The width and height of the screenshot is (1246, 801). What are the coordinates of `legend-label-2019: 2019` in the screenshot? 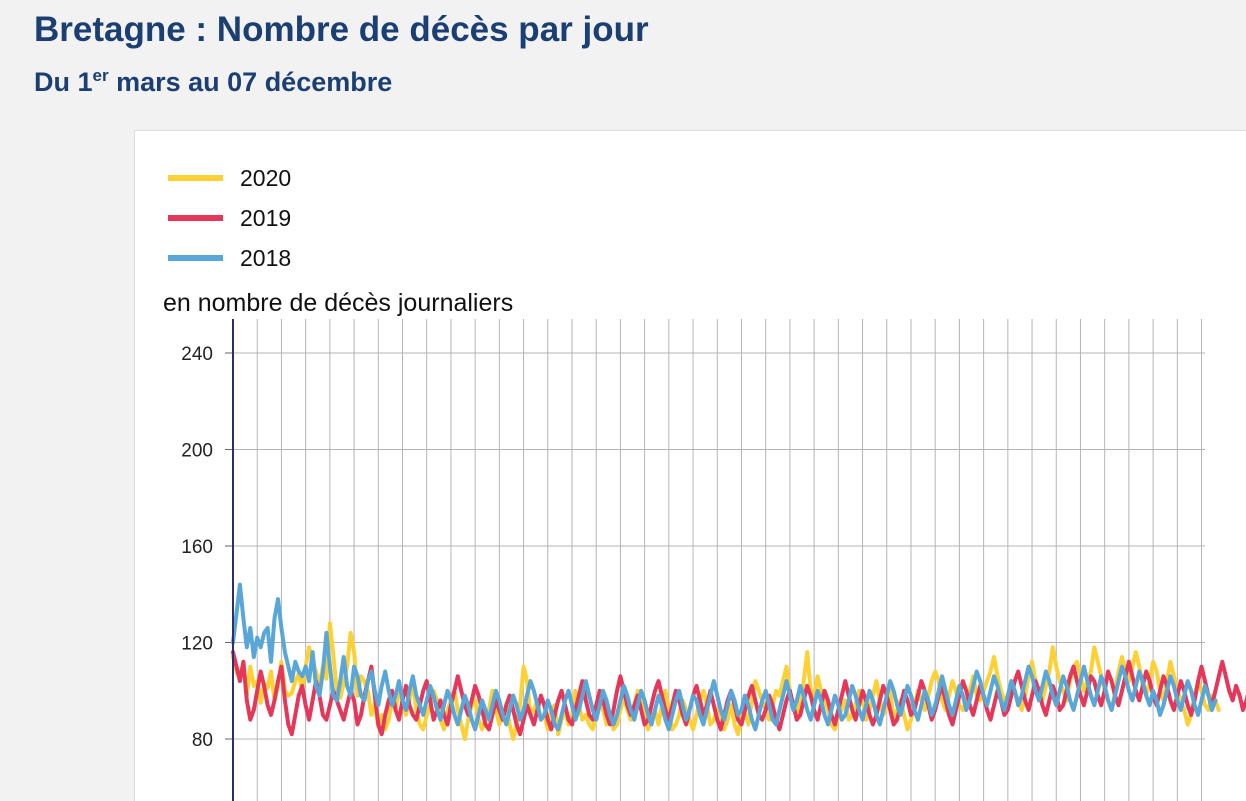 It's located at (265, 218).